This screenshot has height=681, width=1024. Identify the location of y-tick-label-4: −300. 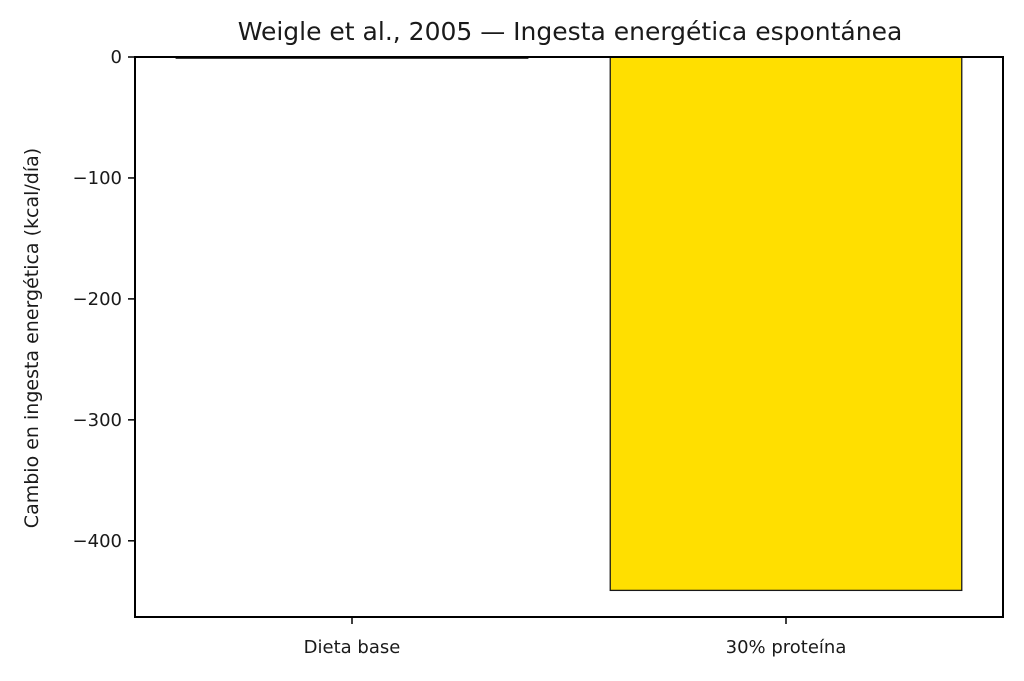
(97, 420).